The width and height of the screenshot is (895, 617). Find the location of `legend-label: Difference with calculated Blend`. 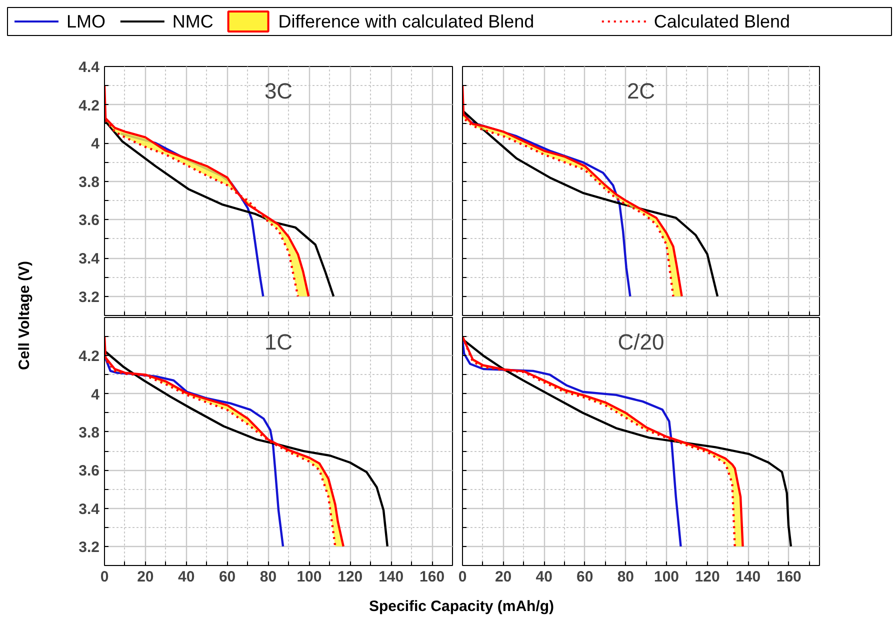

legend-label: Difference with calculated Blend is located at coordinates (406, 22).